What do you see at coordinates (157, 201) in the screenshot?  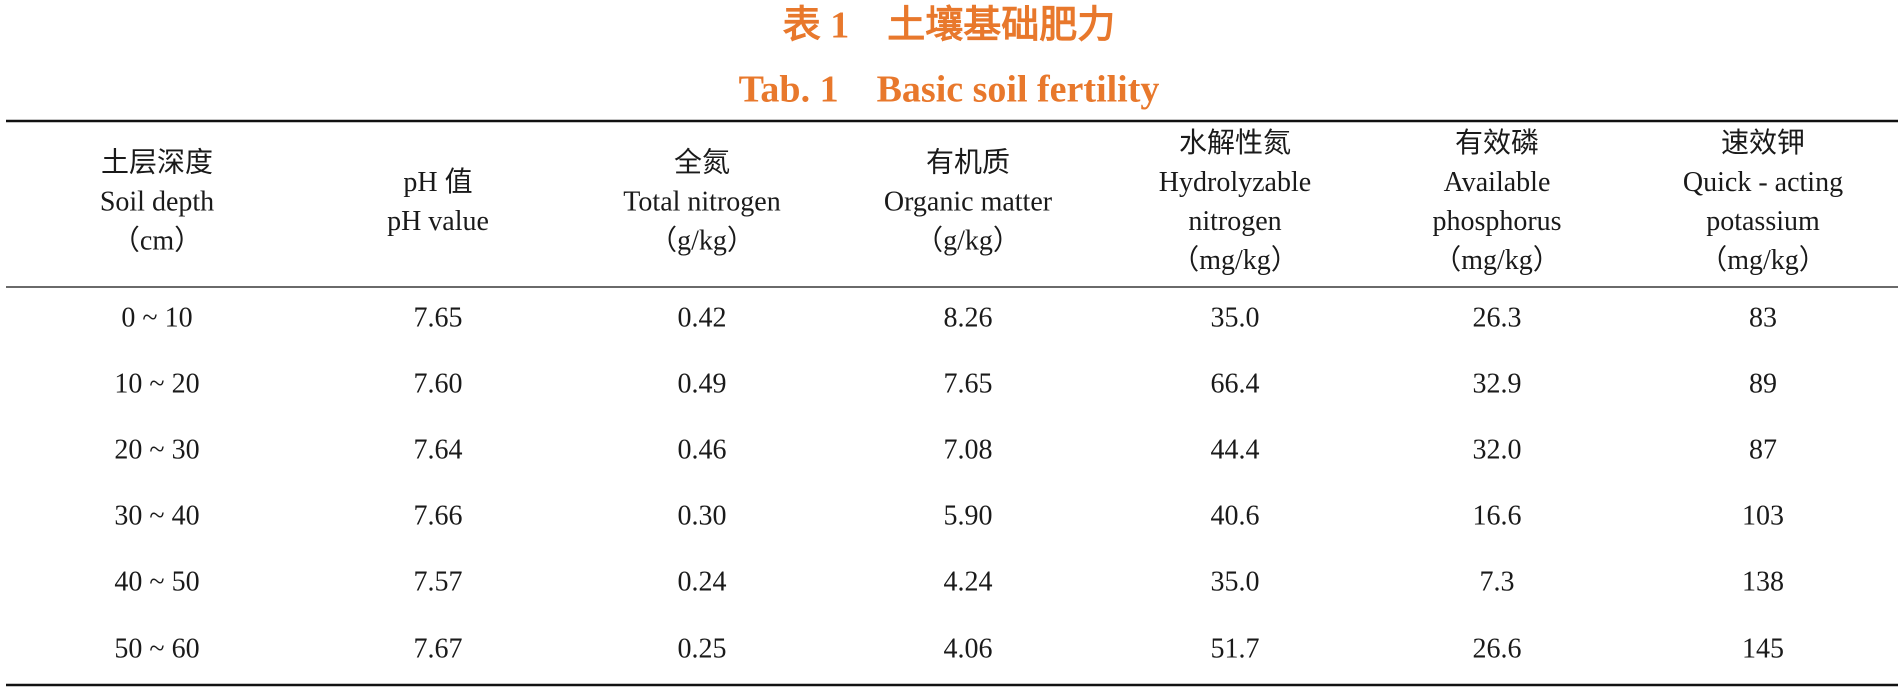 I see `column-header: Soil depth` at bounding box center [157, 201].